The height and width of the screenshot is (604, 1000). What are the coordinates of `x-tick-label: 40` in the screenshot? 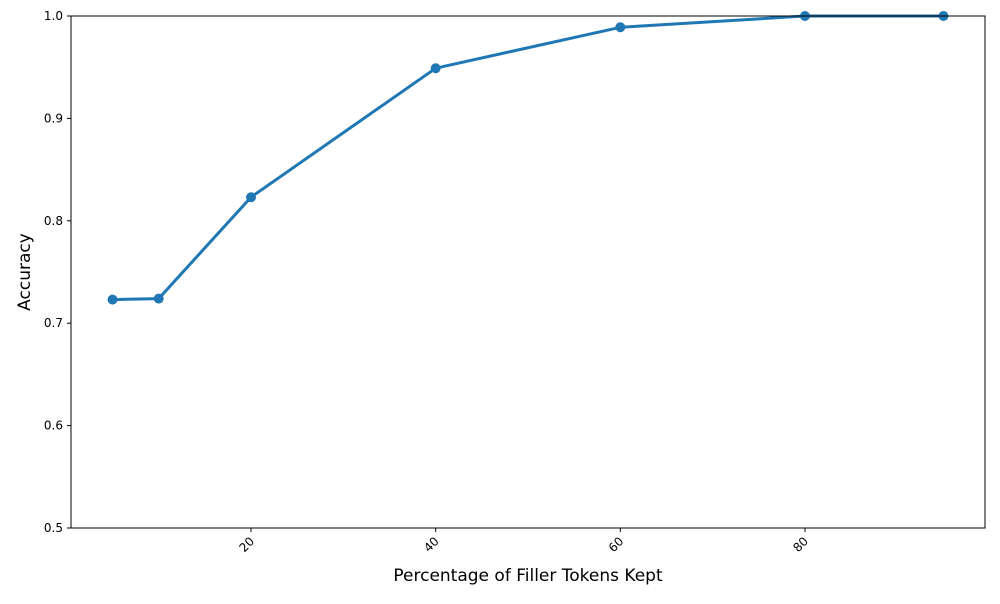 It's located at (431, 544).